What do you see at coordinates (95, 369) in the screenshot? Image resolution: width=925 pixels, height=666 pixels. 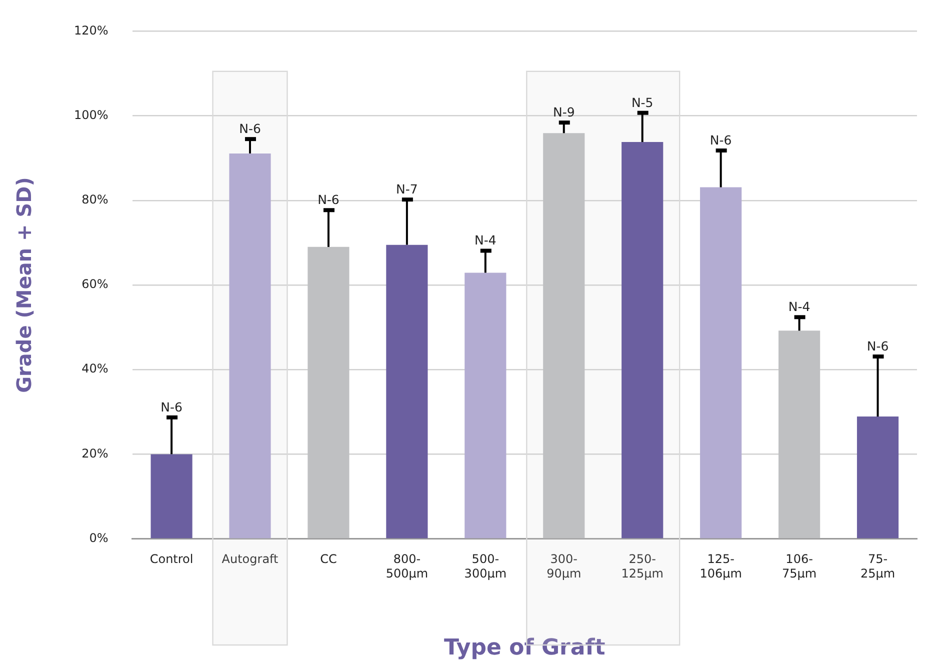 I see `y-tick-label: 40%` at bounding box center [95, 369].